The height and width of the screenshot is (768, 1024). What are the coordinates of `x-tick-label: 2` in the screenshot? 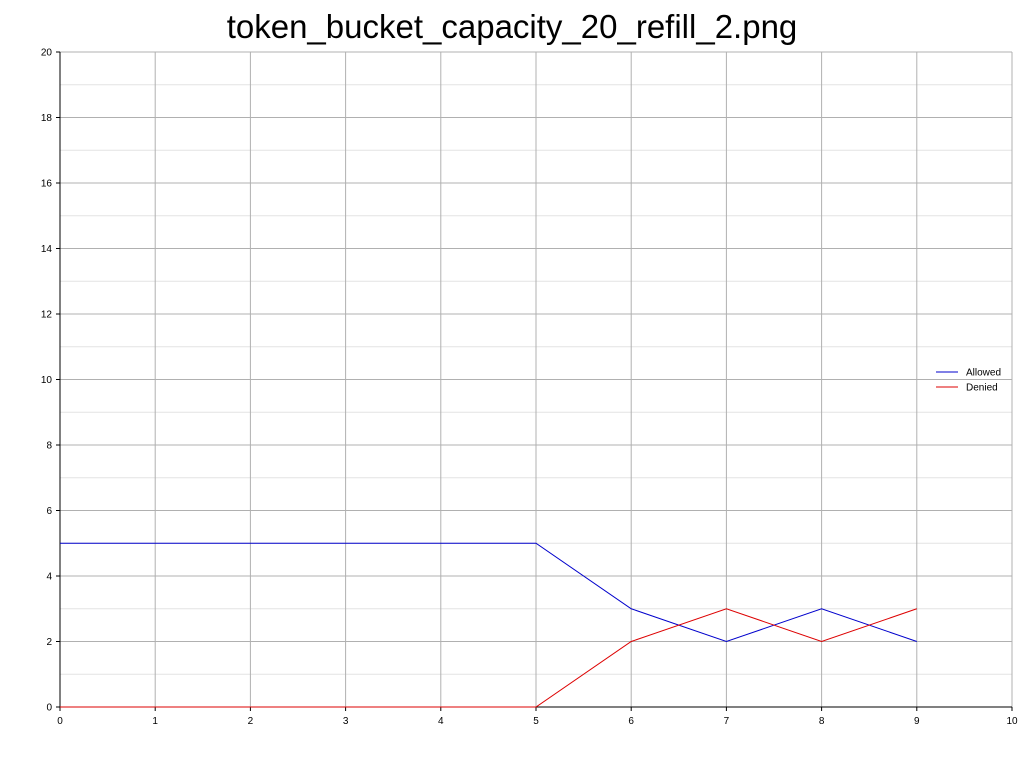 It's located at (251, 721).